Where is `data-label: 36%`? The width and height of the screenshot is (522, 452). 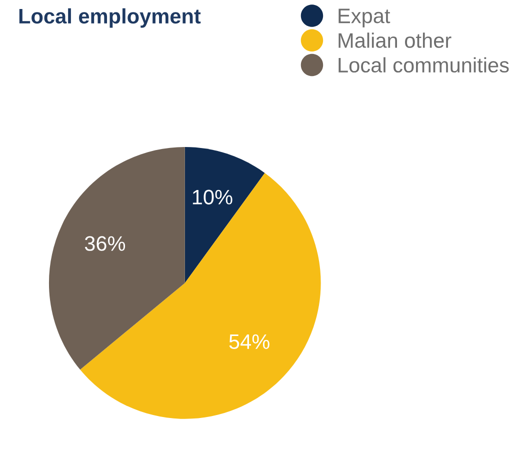
data-label: 36% is located at coordinates (105, 243).